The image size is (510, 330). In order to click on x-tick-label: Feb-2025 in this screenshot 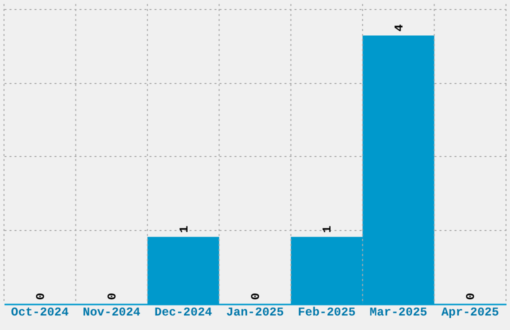, I will do `click(327, 313)`.